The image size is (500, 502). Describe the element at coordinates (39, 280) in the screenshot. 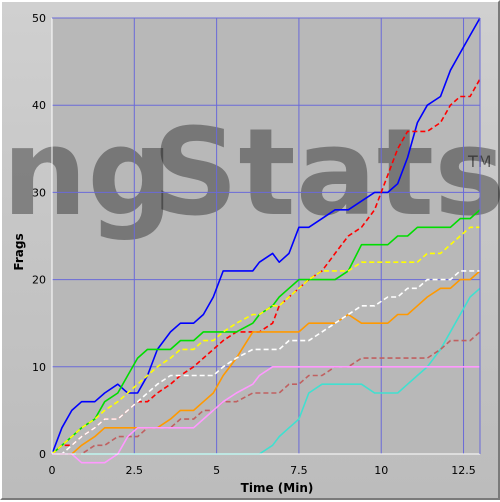

I see `y-tick-label: 20` at that location.